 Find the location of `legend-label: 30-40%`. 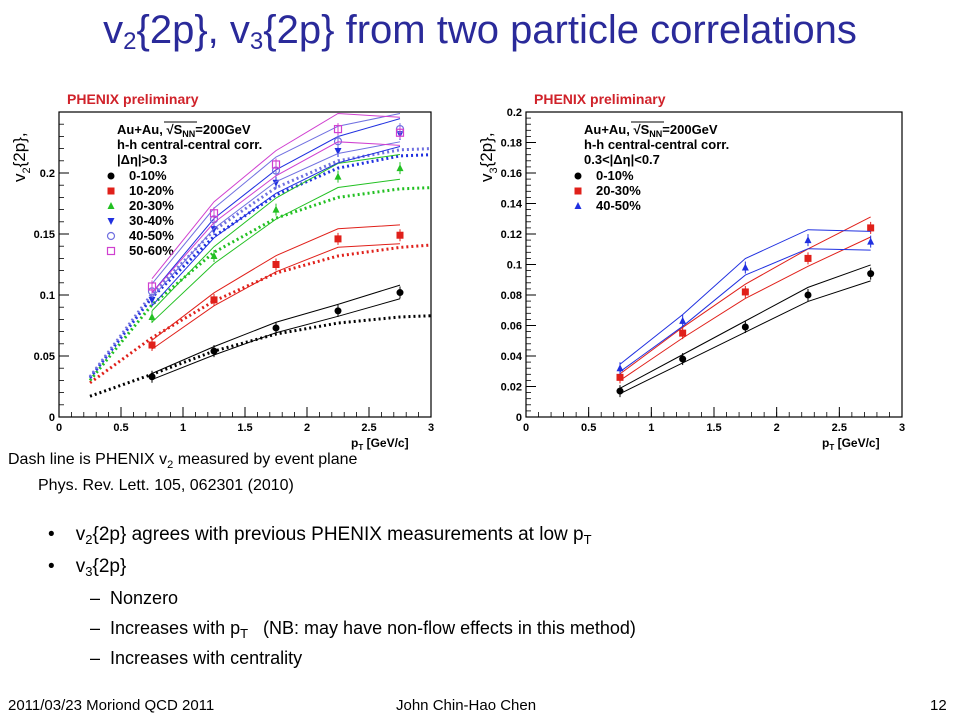

legend-label: 30-40% is located at coordinates (151, 220).